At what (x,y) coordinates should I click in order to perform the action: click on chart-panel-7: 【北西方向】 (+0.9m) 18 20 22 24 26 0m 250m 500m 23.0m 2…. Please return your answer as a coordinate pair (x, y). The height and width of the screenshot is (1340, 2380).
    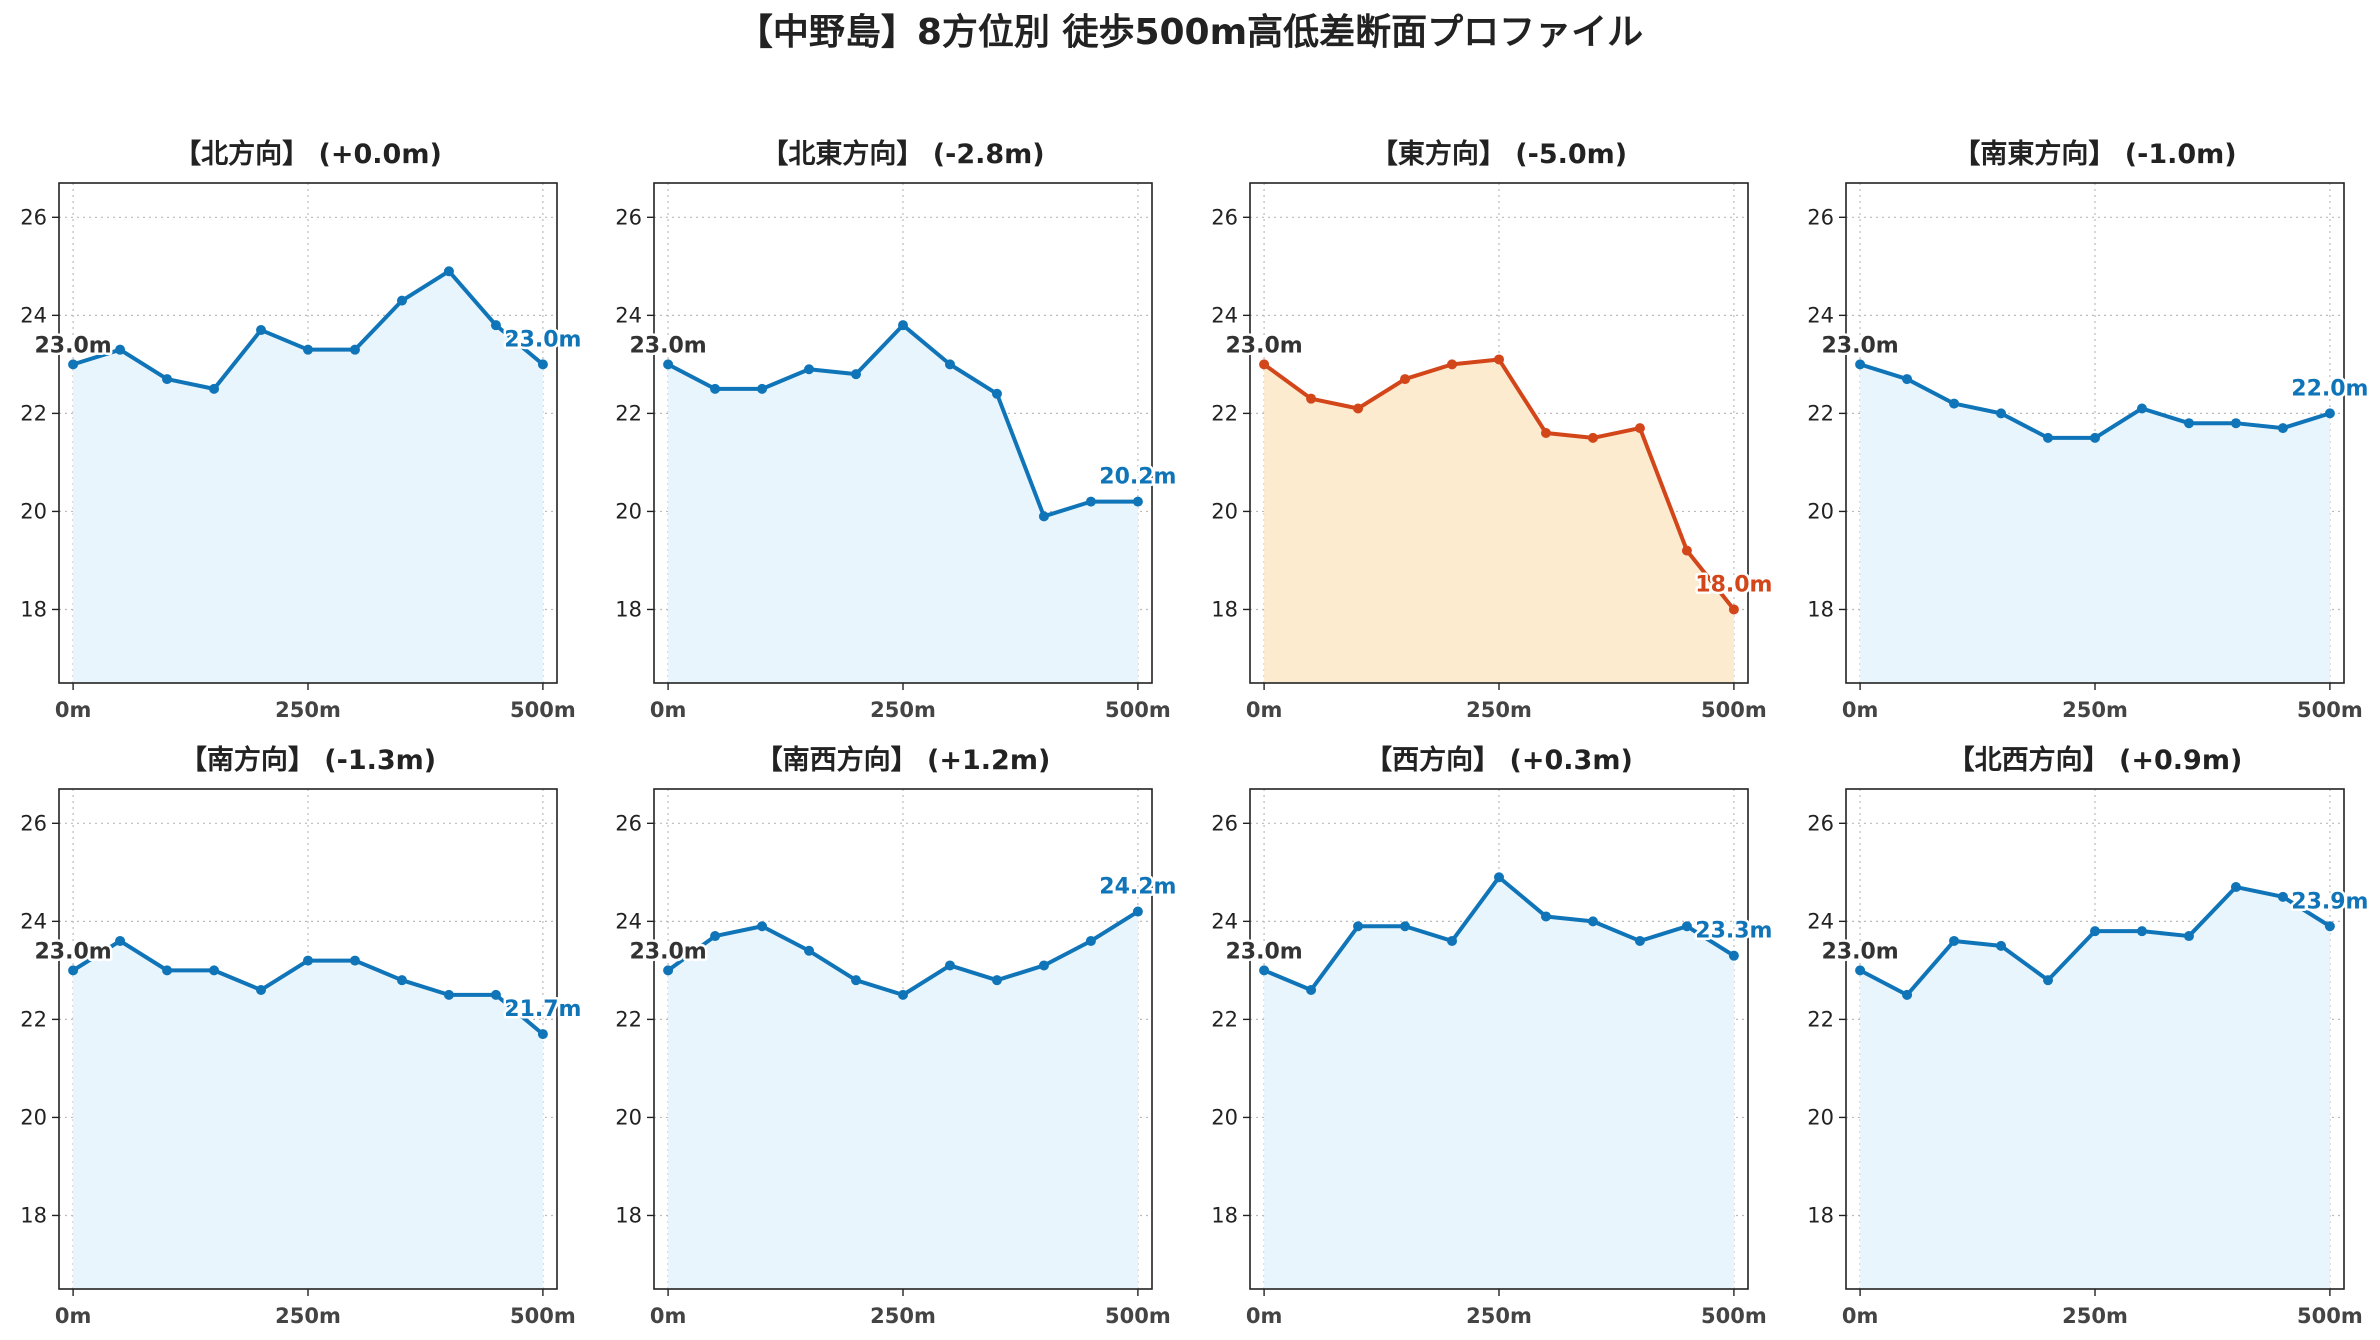
    Looking at the image, I should click on (2089, 1036).